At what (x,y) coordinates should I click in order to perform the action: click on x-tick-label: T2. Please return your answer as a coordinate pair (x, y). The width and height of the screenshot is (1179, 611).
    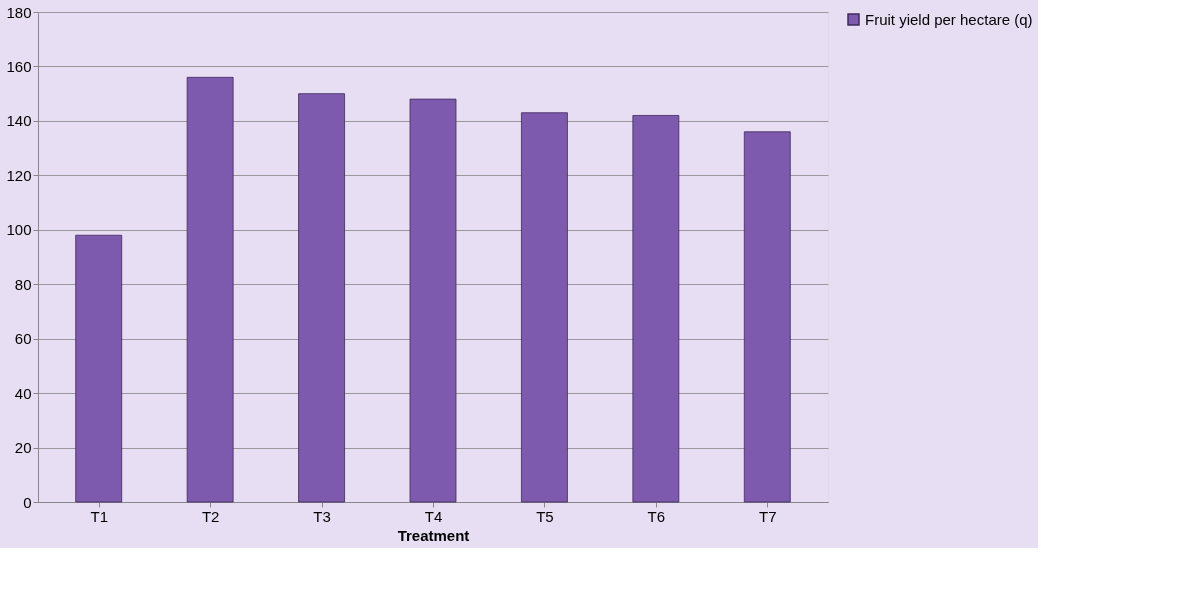
    Looking at the image, I should click on (210, 516).